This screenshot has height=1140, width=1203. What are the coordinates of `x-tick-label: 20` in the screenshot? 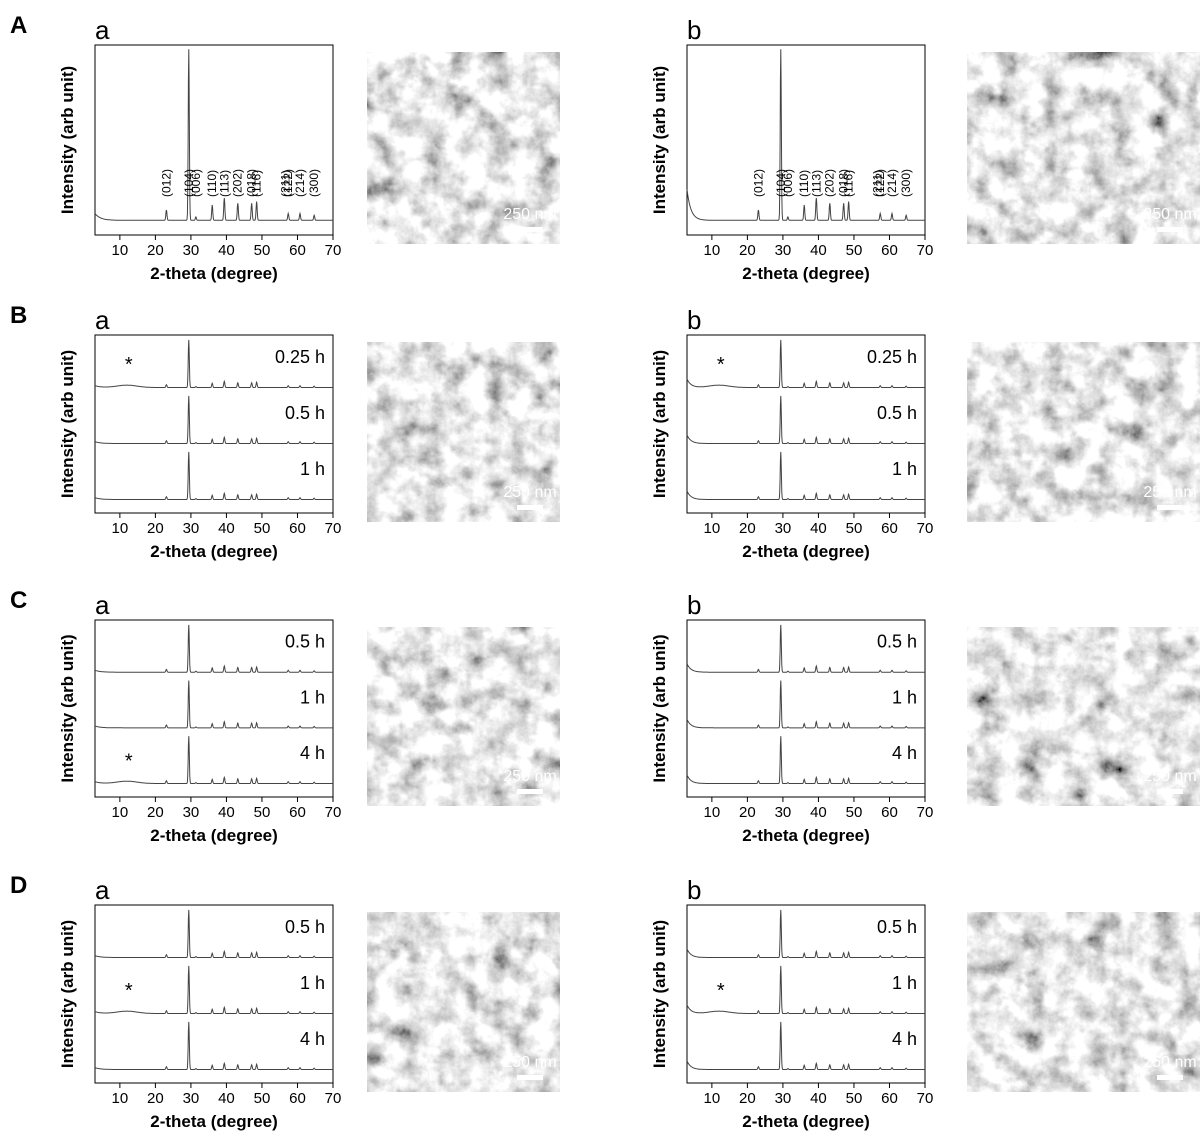 It's located at (747, 250).